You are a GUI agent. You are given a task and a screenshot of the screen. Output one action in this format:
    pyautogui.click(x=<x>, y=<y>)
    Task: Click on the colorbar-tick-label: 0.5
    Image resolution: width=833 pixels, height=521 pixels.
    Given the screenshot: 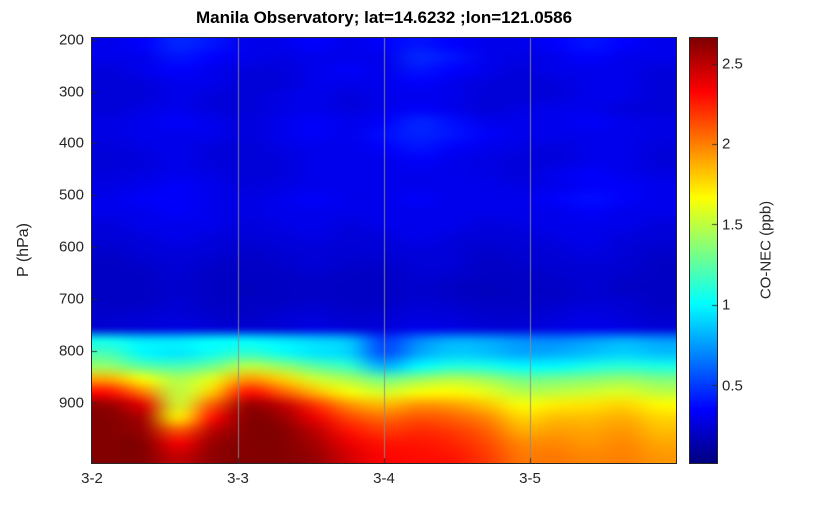 What is the action you would take?
    pyautogui.click(x=732, y=386)
    